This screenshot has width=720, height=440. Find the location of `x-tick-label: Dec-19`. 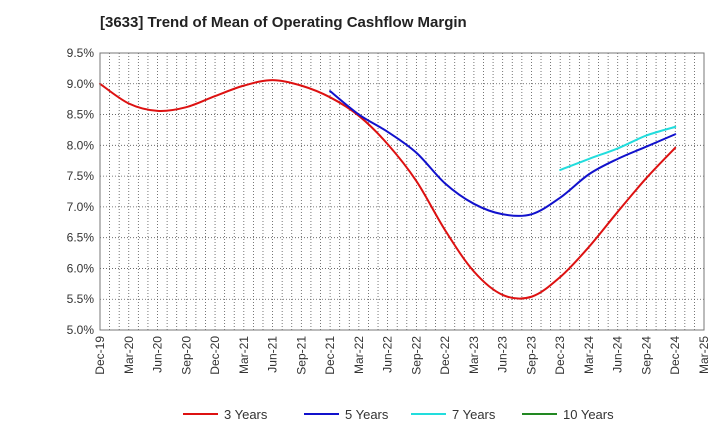

x-tick-label: Dec-19 is located at coordinates (100, 355).